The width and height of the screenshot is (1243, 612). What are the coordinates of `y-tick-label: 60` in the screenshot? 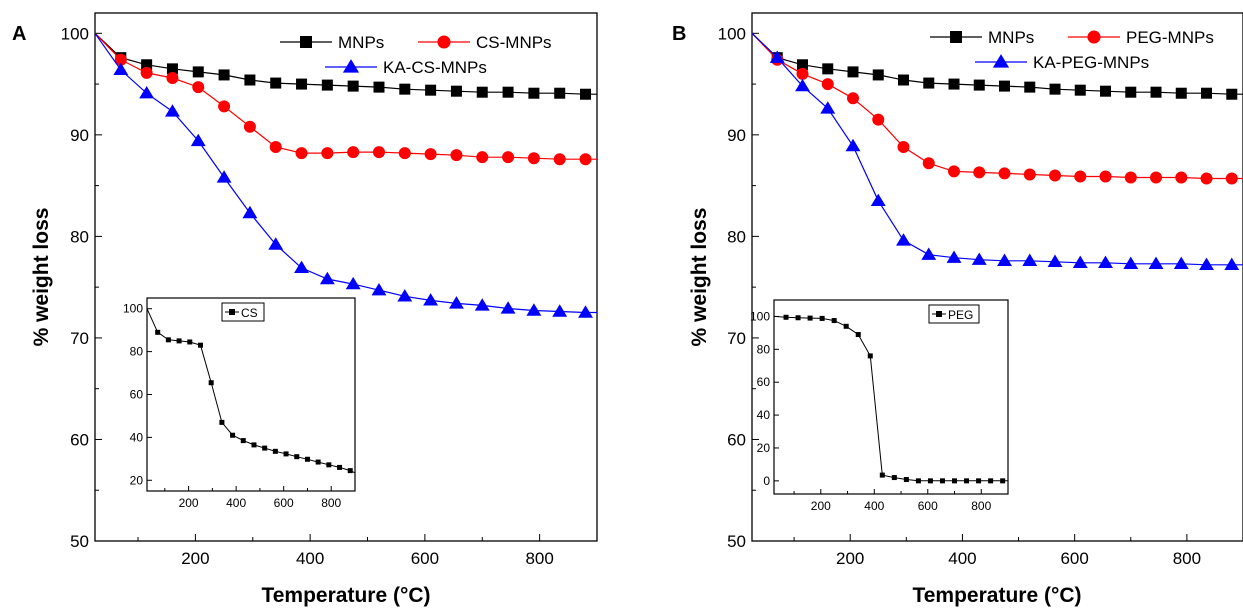 It's located at (736, 439).